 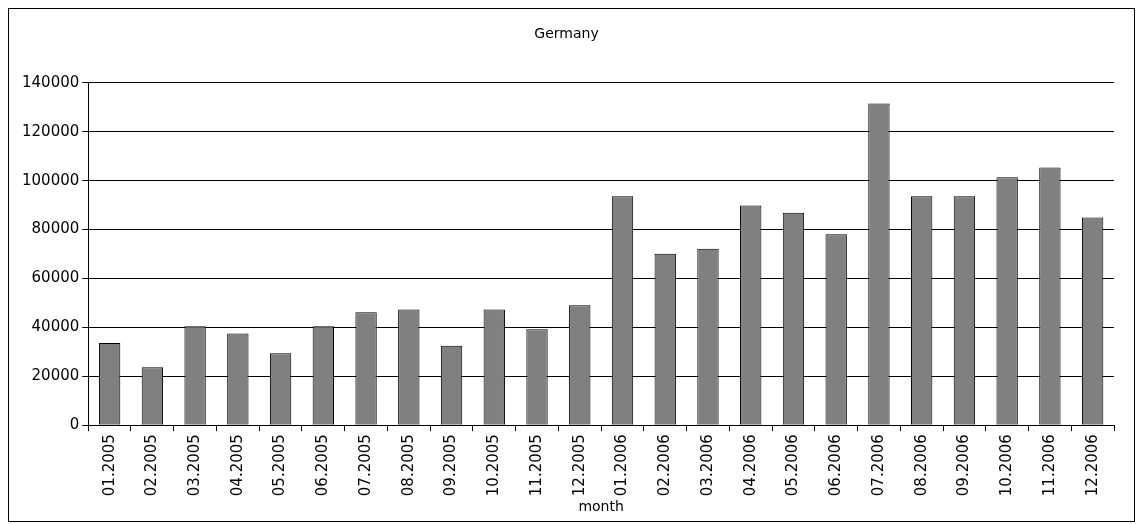 What do you see at coordinates (963, 465) in the screenshot?
I see `x-tick-label: 09.2006` at bounding box center [963, 465].